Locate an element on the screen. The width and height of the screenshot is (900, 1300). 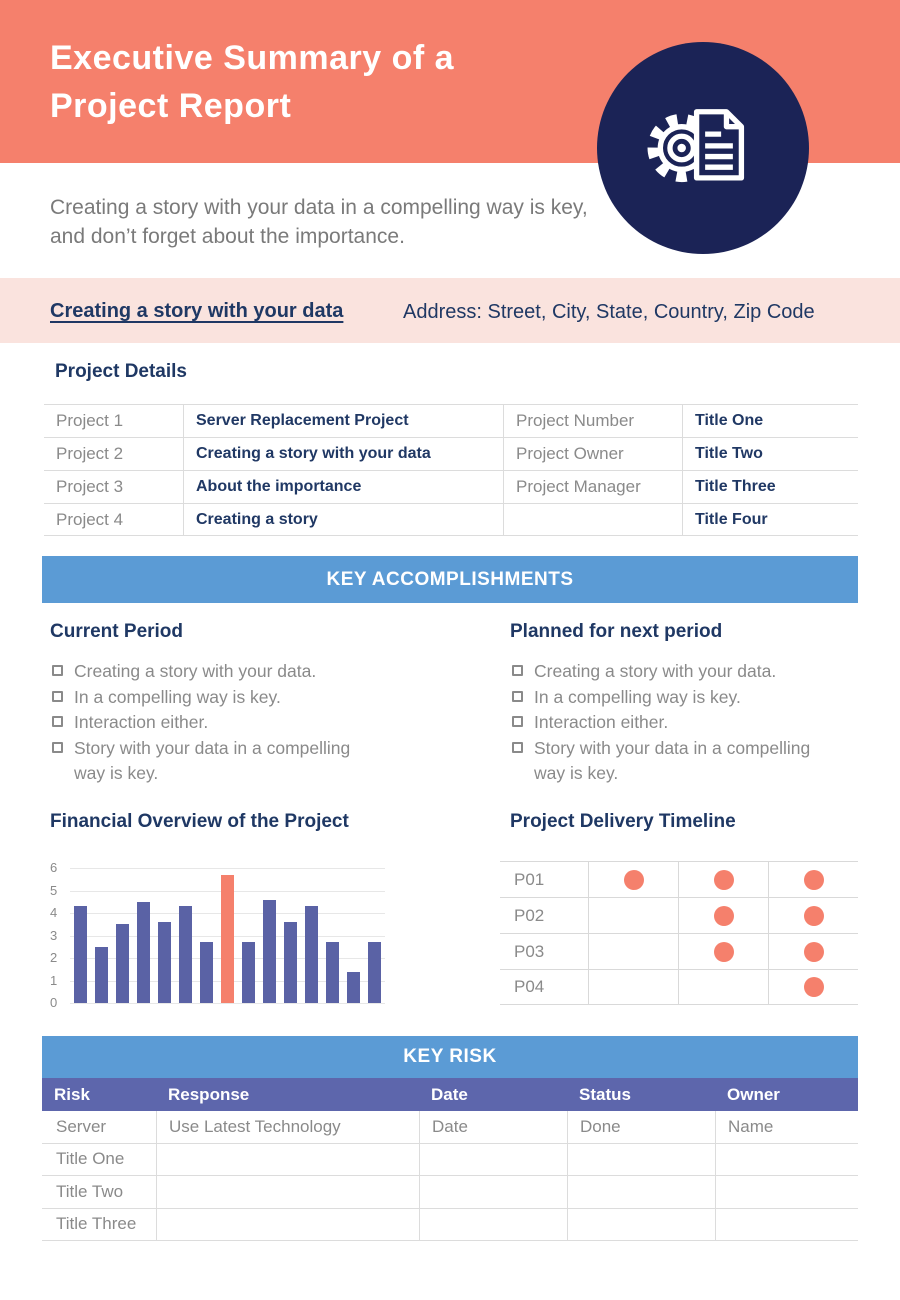
table-row: Title Two is located at coordinates (450, 1192).